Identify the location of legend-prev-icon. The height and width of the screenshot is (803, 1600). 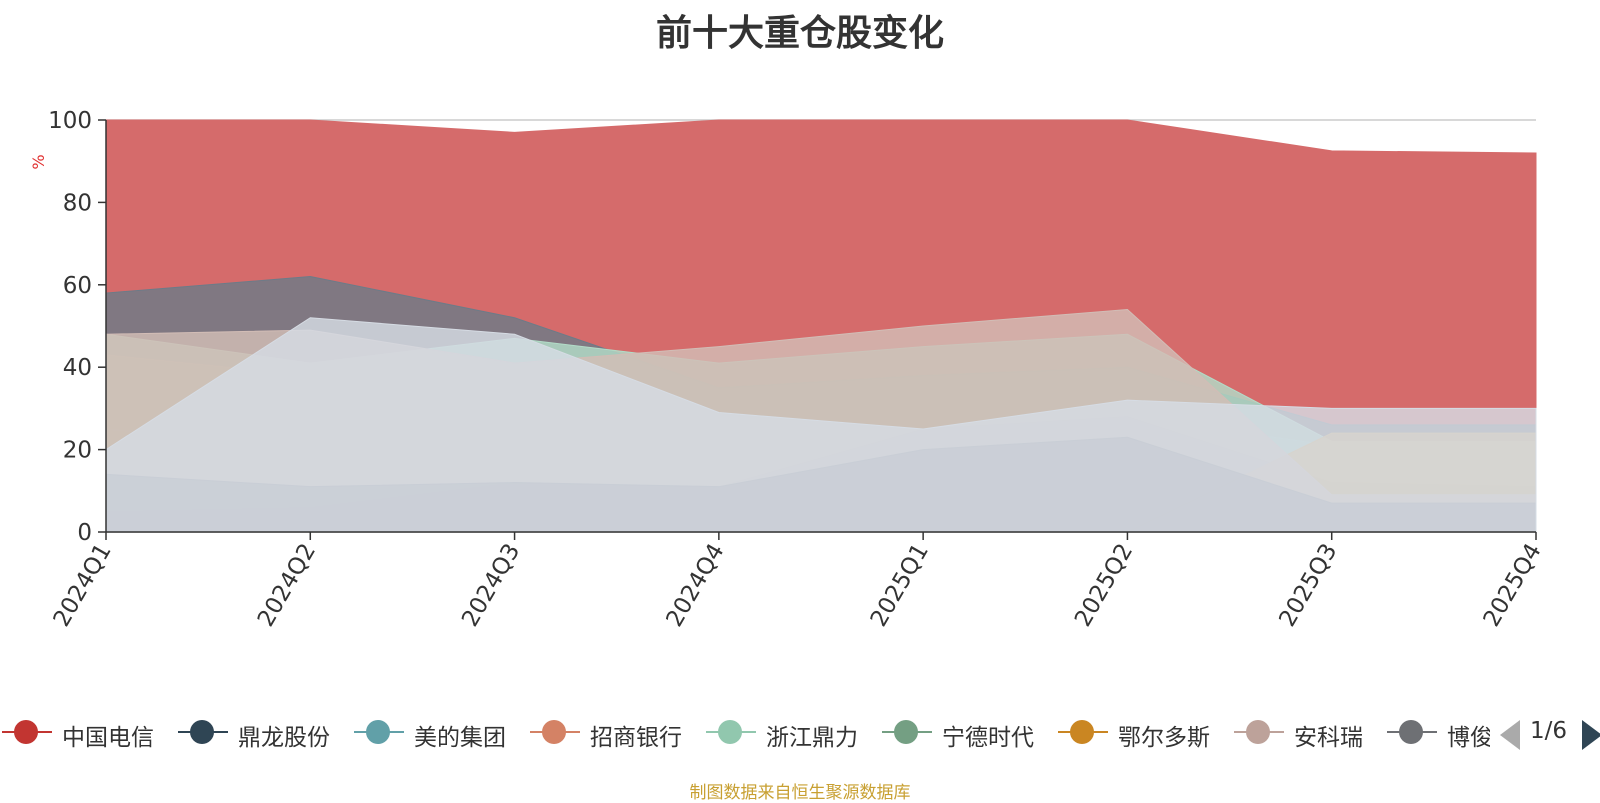
(1510, 735).